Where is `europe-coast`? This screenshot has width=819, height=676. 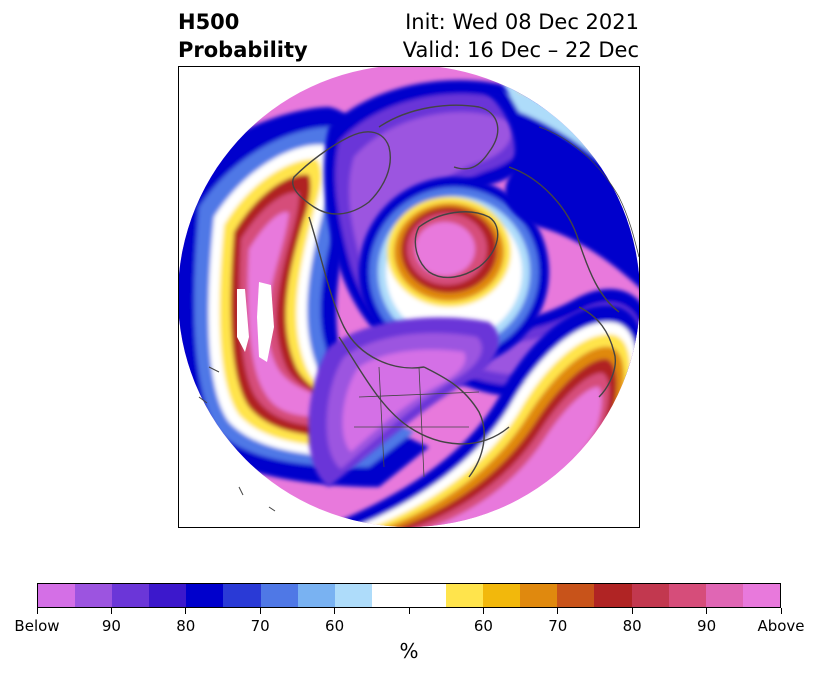
europe-coast is located at coordinates (564, 239).